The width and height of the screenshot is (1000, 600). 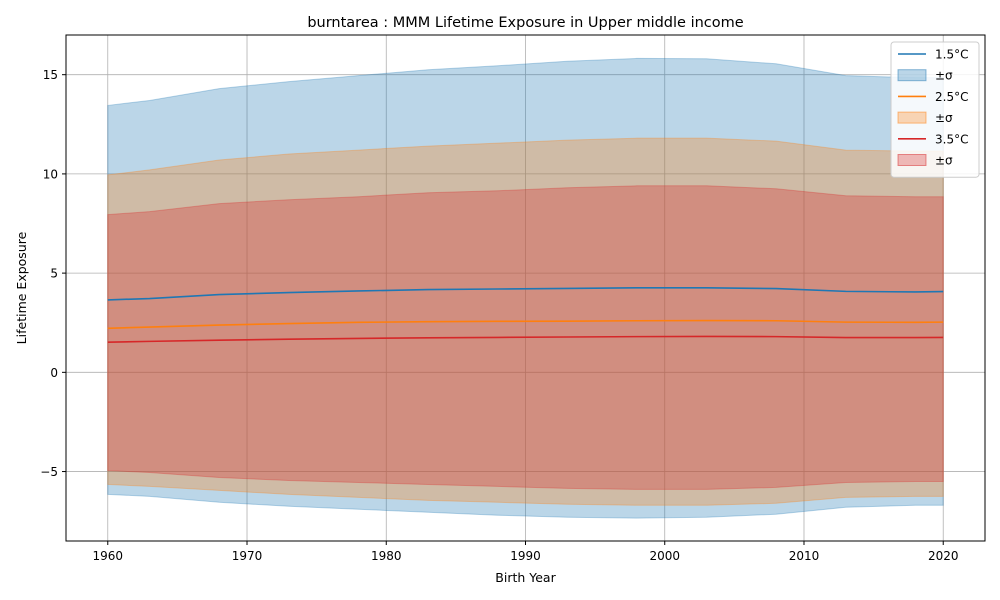 What do you see at coordinates (525, 314) in the screenshot?
I see `line-layer` at bounding box center [525, 314].